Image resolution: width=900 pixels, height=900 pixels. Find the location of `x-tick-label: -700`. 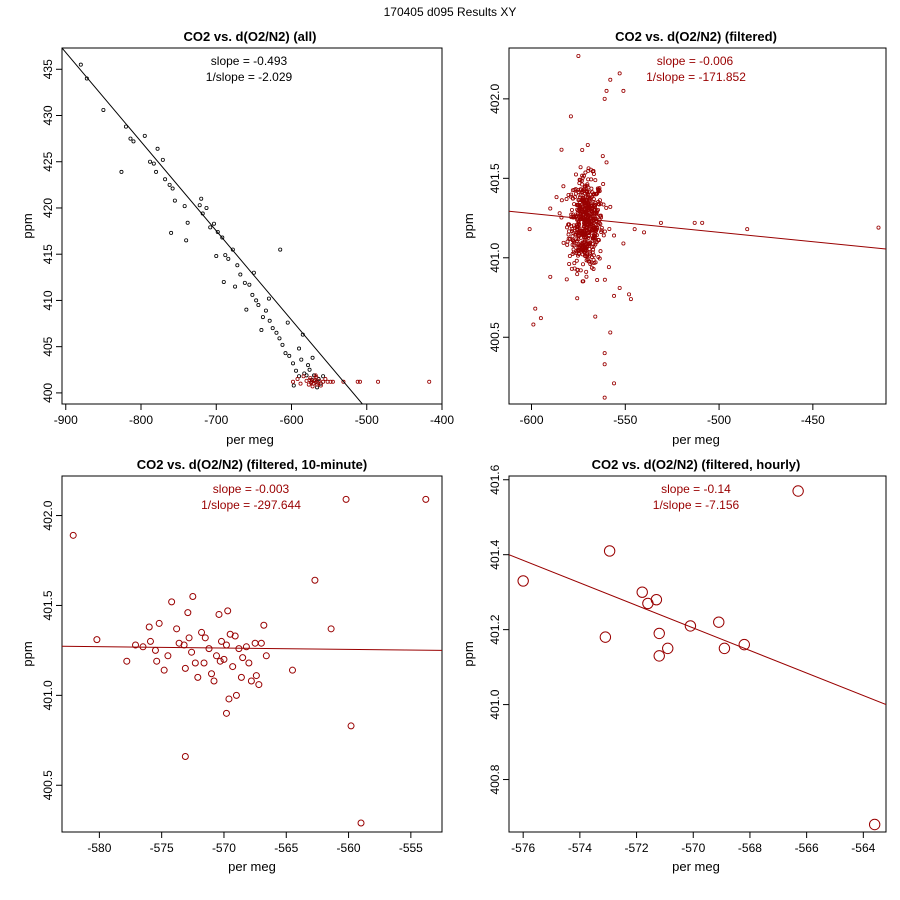

x-tick-label: -700 is located at coordinates (216, 420).